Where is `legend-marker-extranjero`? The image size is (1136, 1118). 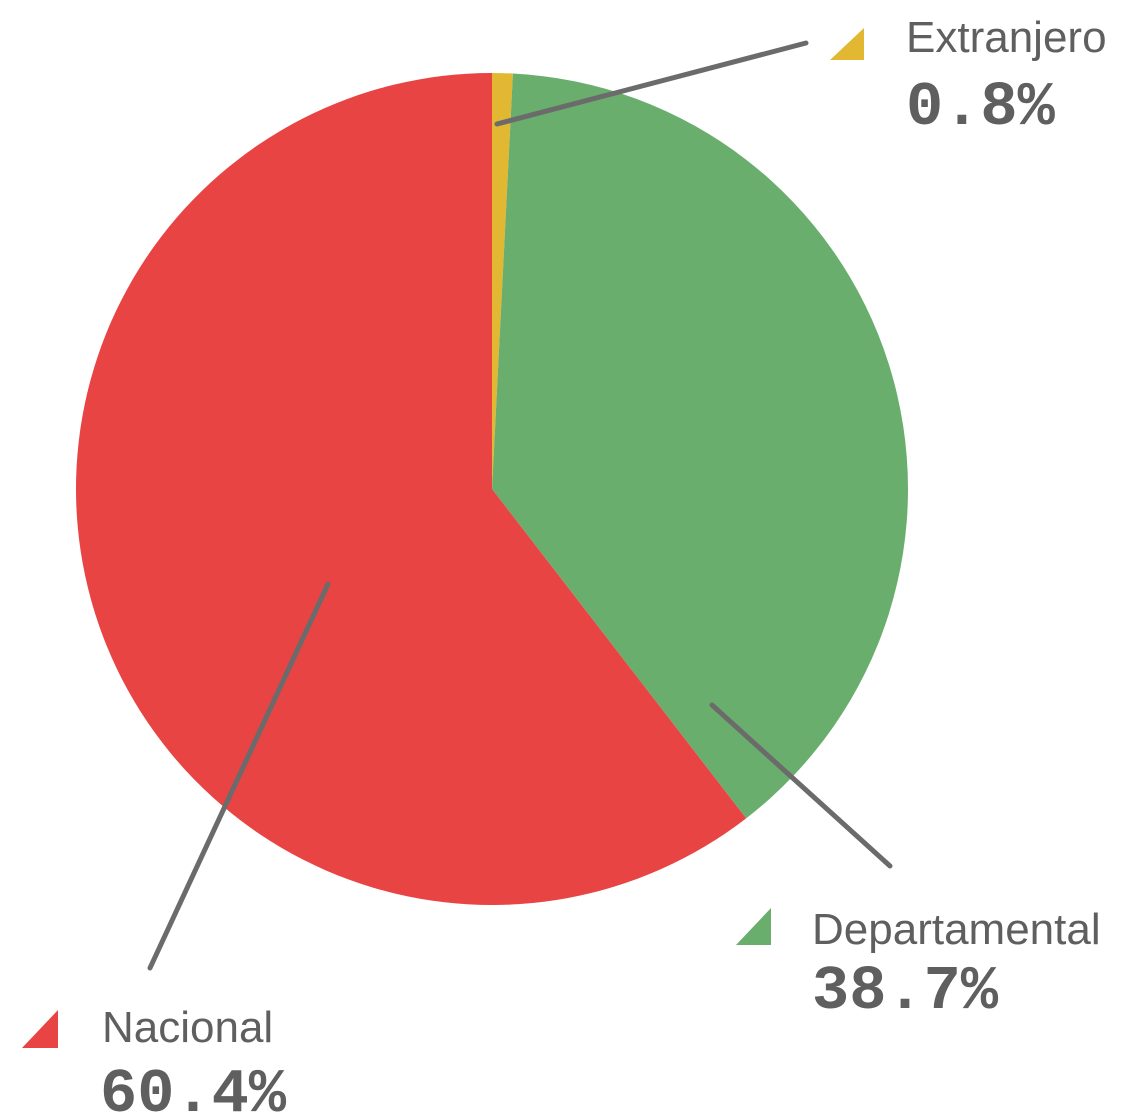
legend-marker-extranjero is located at coordinates (847, 44).